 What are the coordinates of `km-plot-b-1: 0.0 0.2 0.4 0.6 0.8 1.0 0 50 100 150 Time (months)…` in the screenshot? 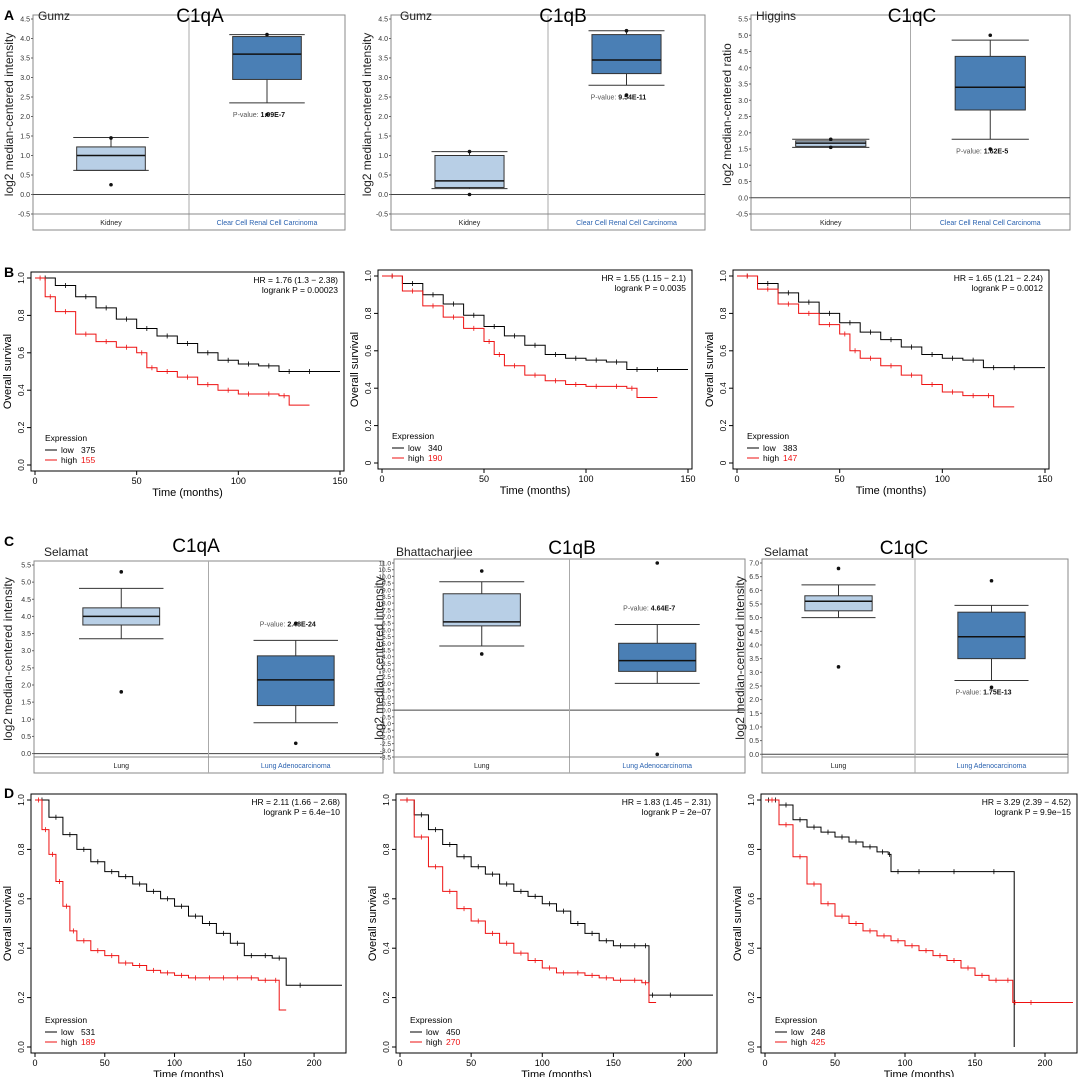 It's located at (175, 385).